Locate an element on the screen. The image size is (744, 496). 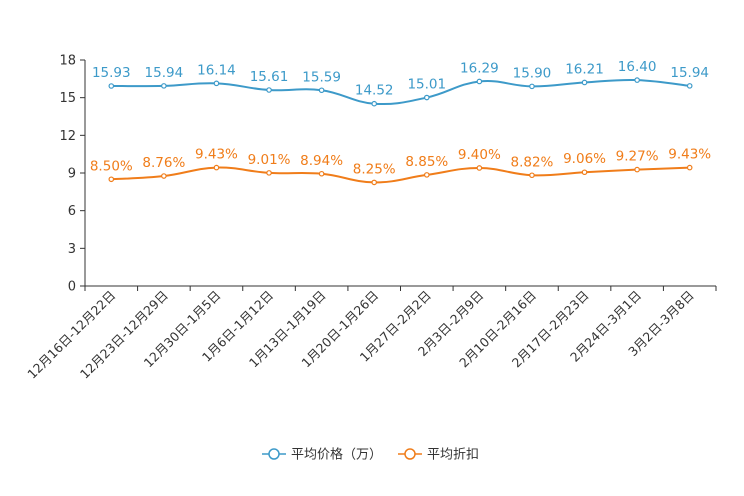
data-label: 14.52 is located at coordinates (374, 91).